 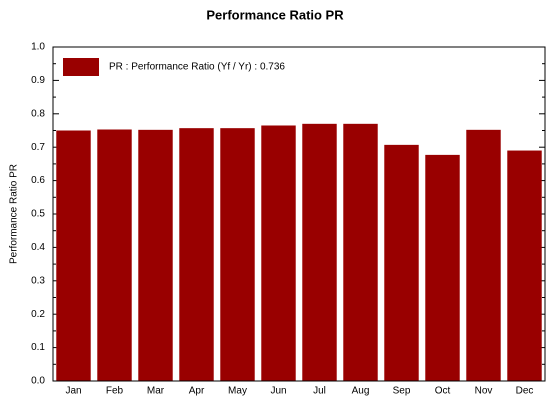 I want to click on y-tick-label: 0.6, so click(x=38, y=180).